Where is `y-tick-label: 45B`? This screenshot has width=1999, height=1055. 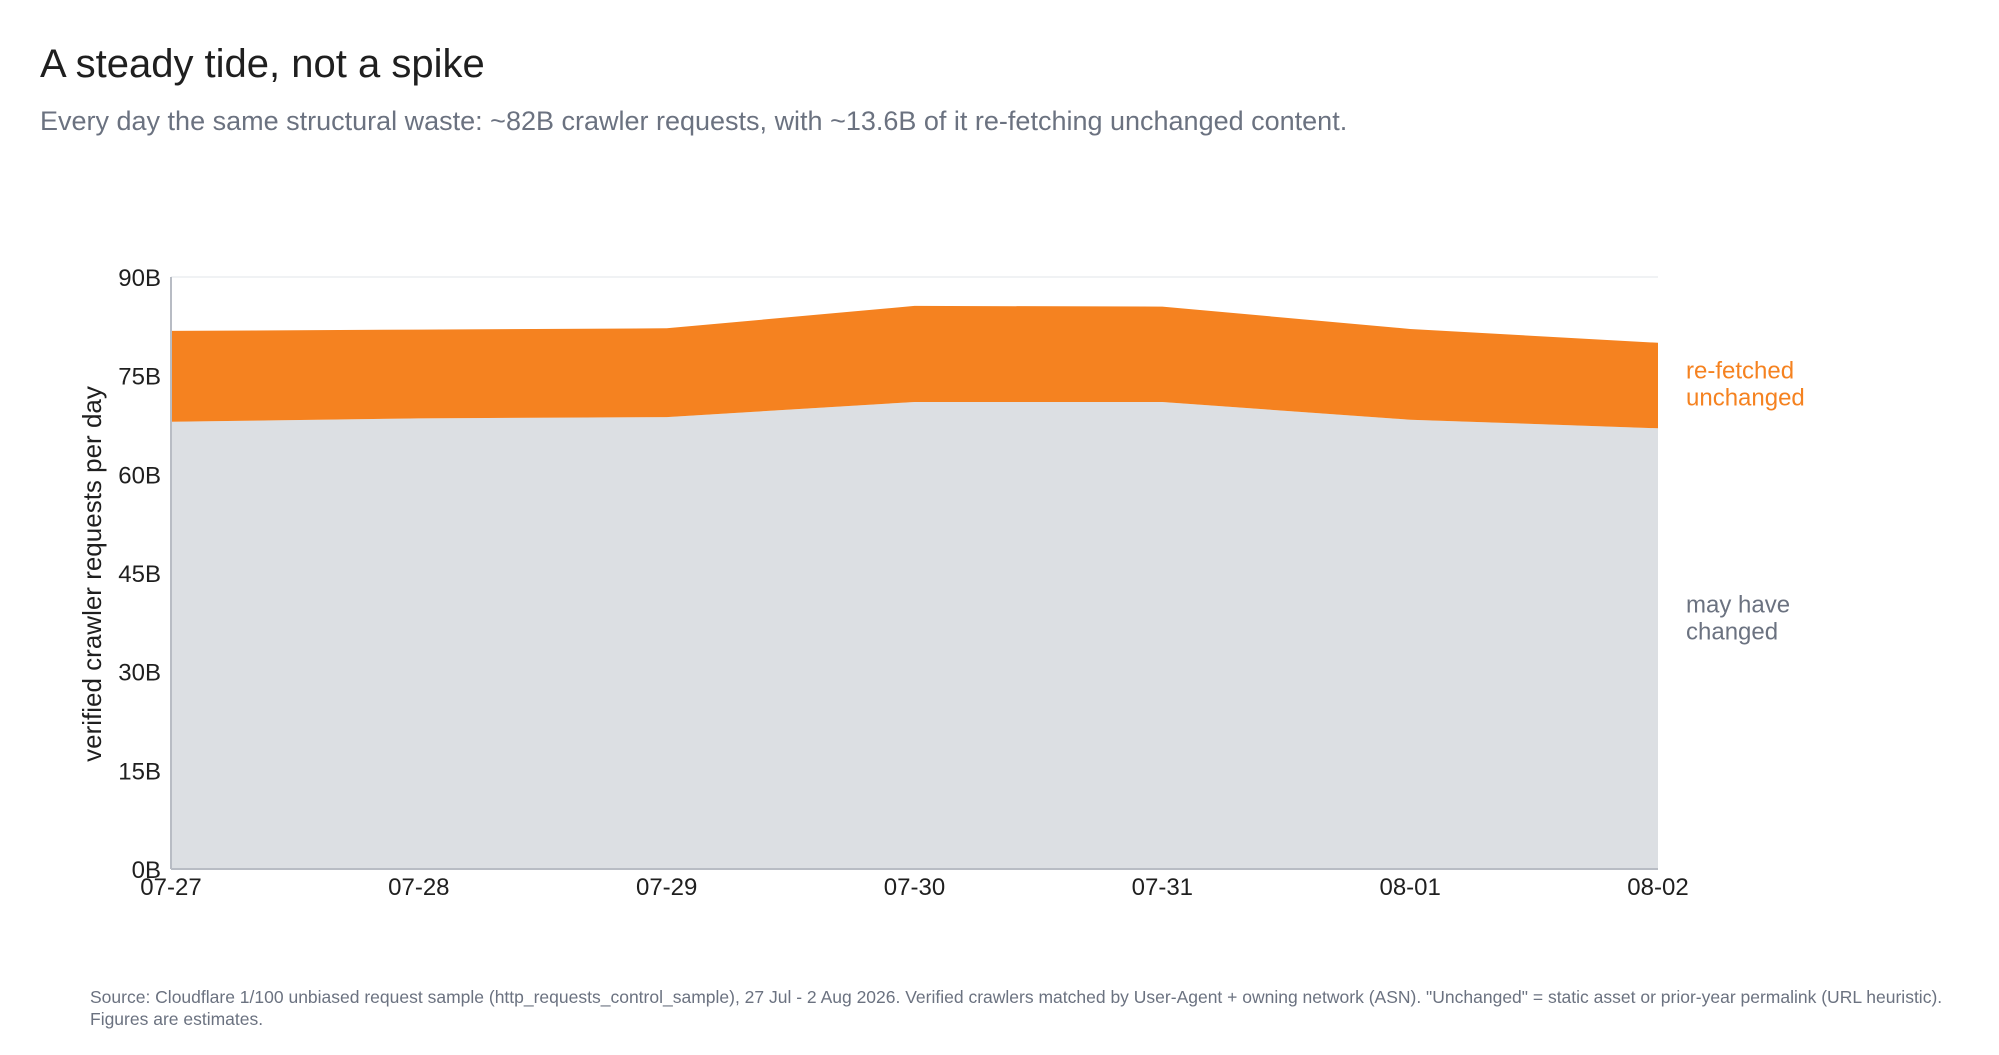 y-tick-label: 45B is located at coordinates (139, 574).